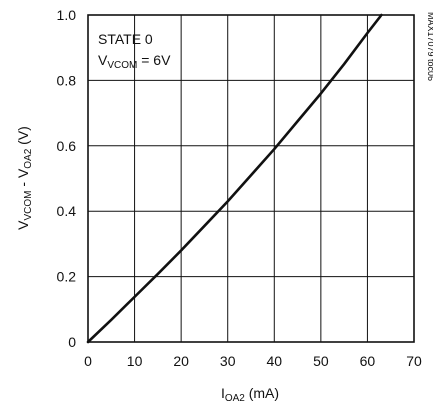 The width and height of the screenshot is (433, 410). I want to click on y-tick-label: 0.4, so click(67, 211).